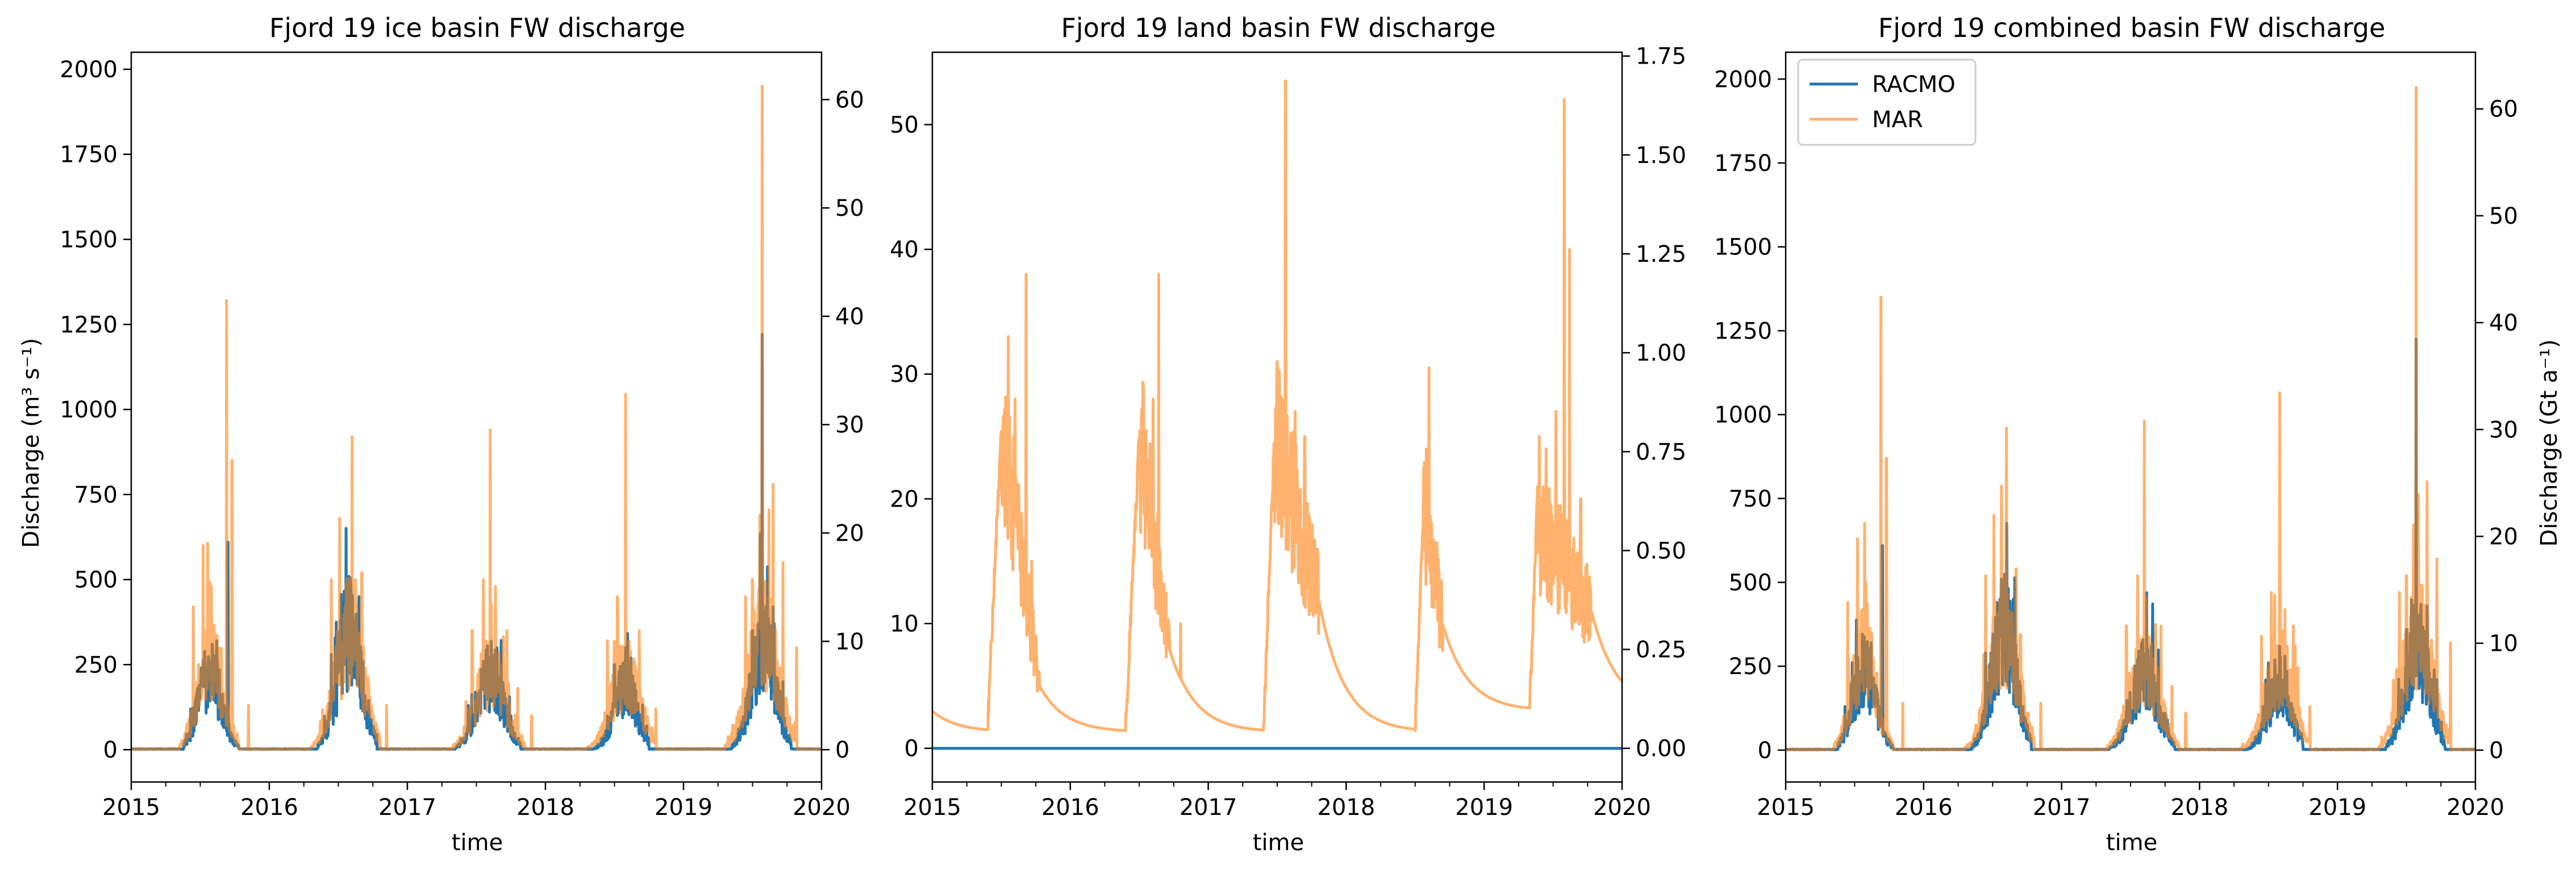 The image size is (2576, 874). What do you see at coordinates (477, 27) in the screenshot?
I see `chart-title: Fjord 19 ice basin FW discharge` at bounding box center [477, 27].